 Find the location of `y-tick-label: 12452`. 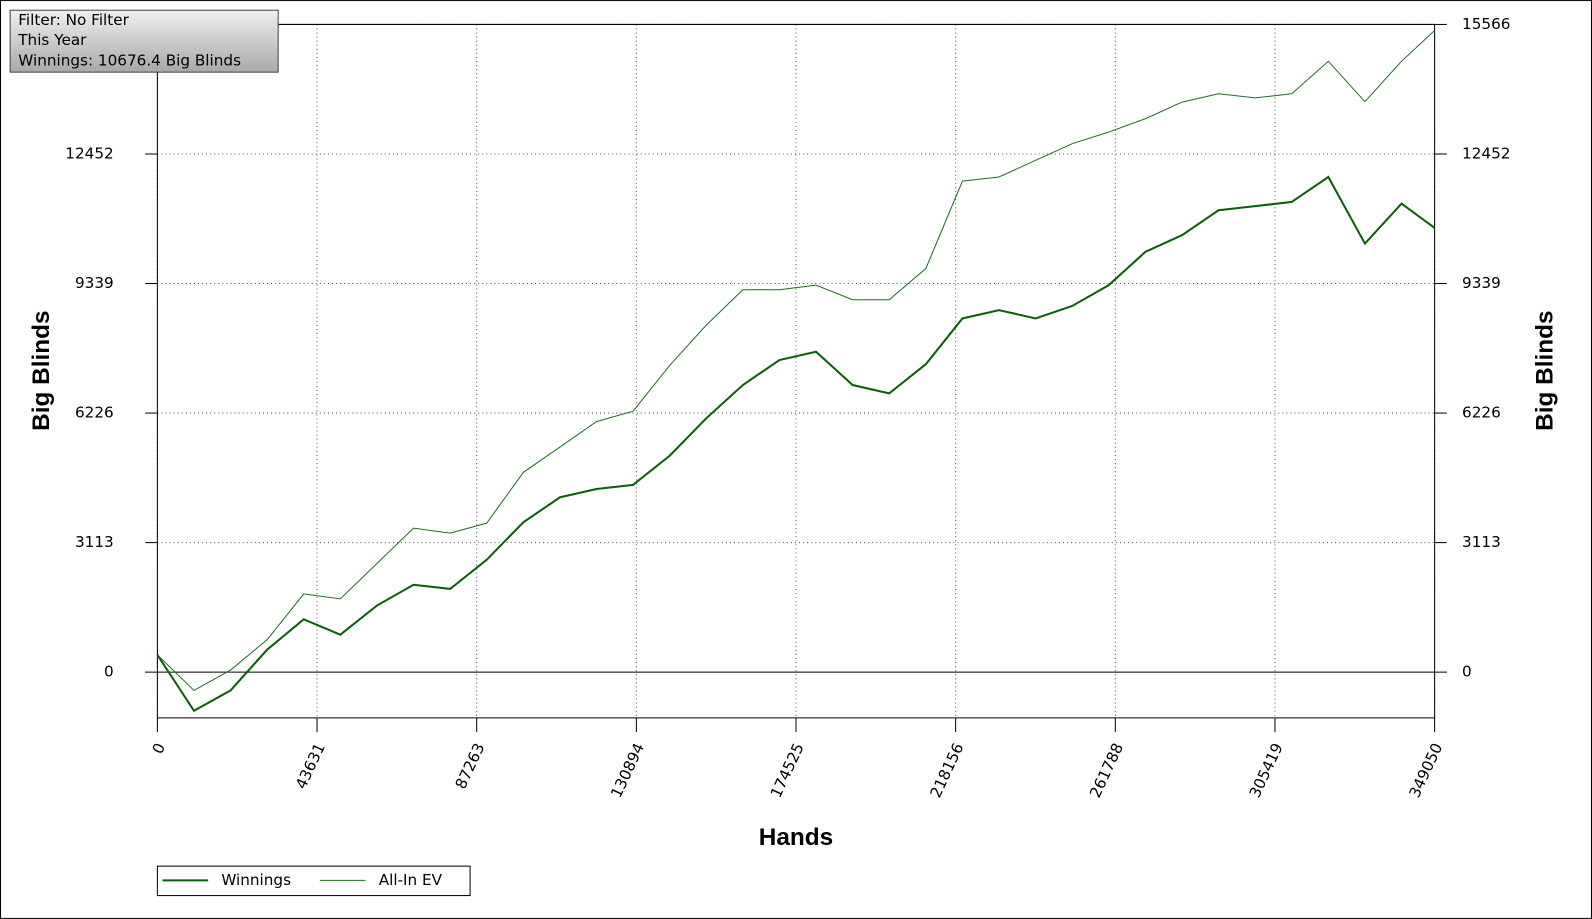

y-tick-label: 12452 is located at coordinates (89, 154).